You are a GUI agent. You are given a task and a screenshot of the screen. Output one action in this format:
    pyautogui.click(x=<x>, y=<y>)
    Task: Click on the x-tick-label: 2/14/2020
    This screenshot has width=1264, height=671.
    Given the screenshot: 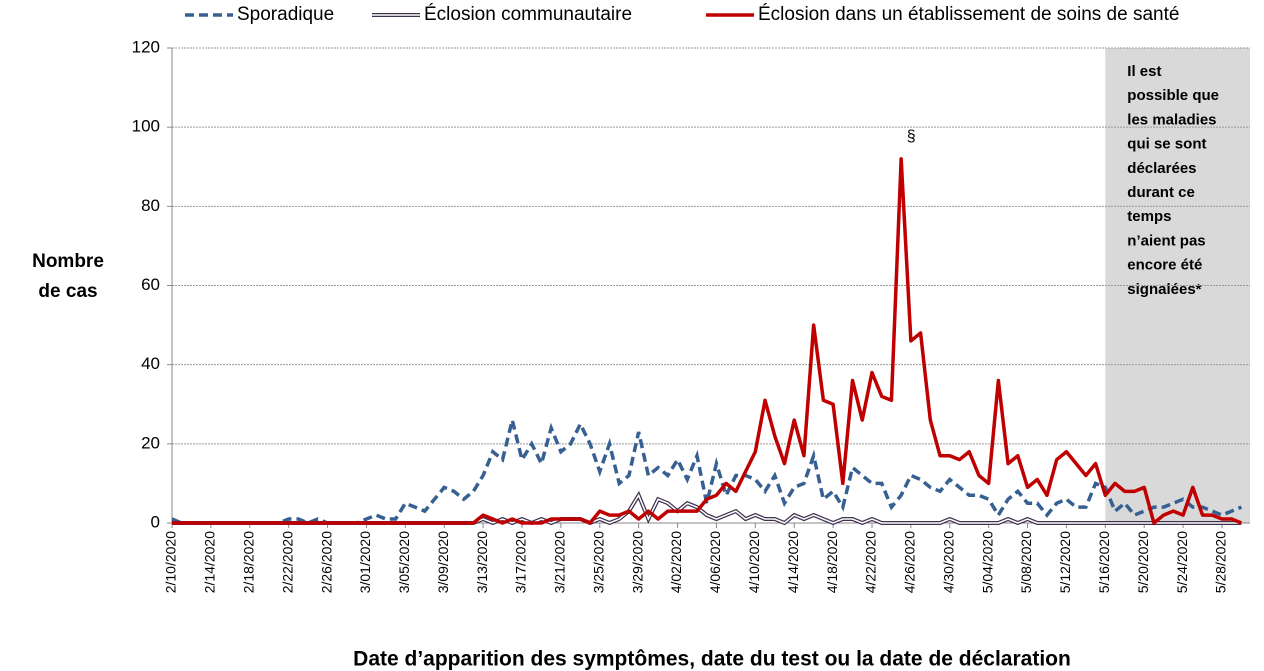 What is the action you would take?
    pyautogui.click(x=210, y=562)
    